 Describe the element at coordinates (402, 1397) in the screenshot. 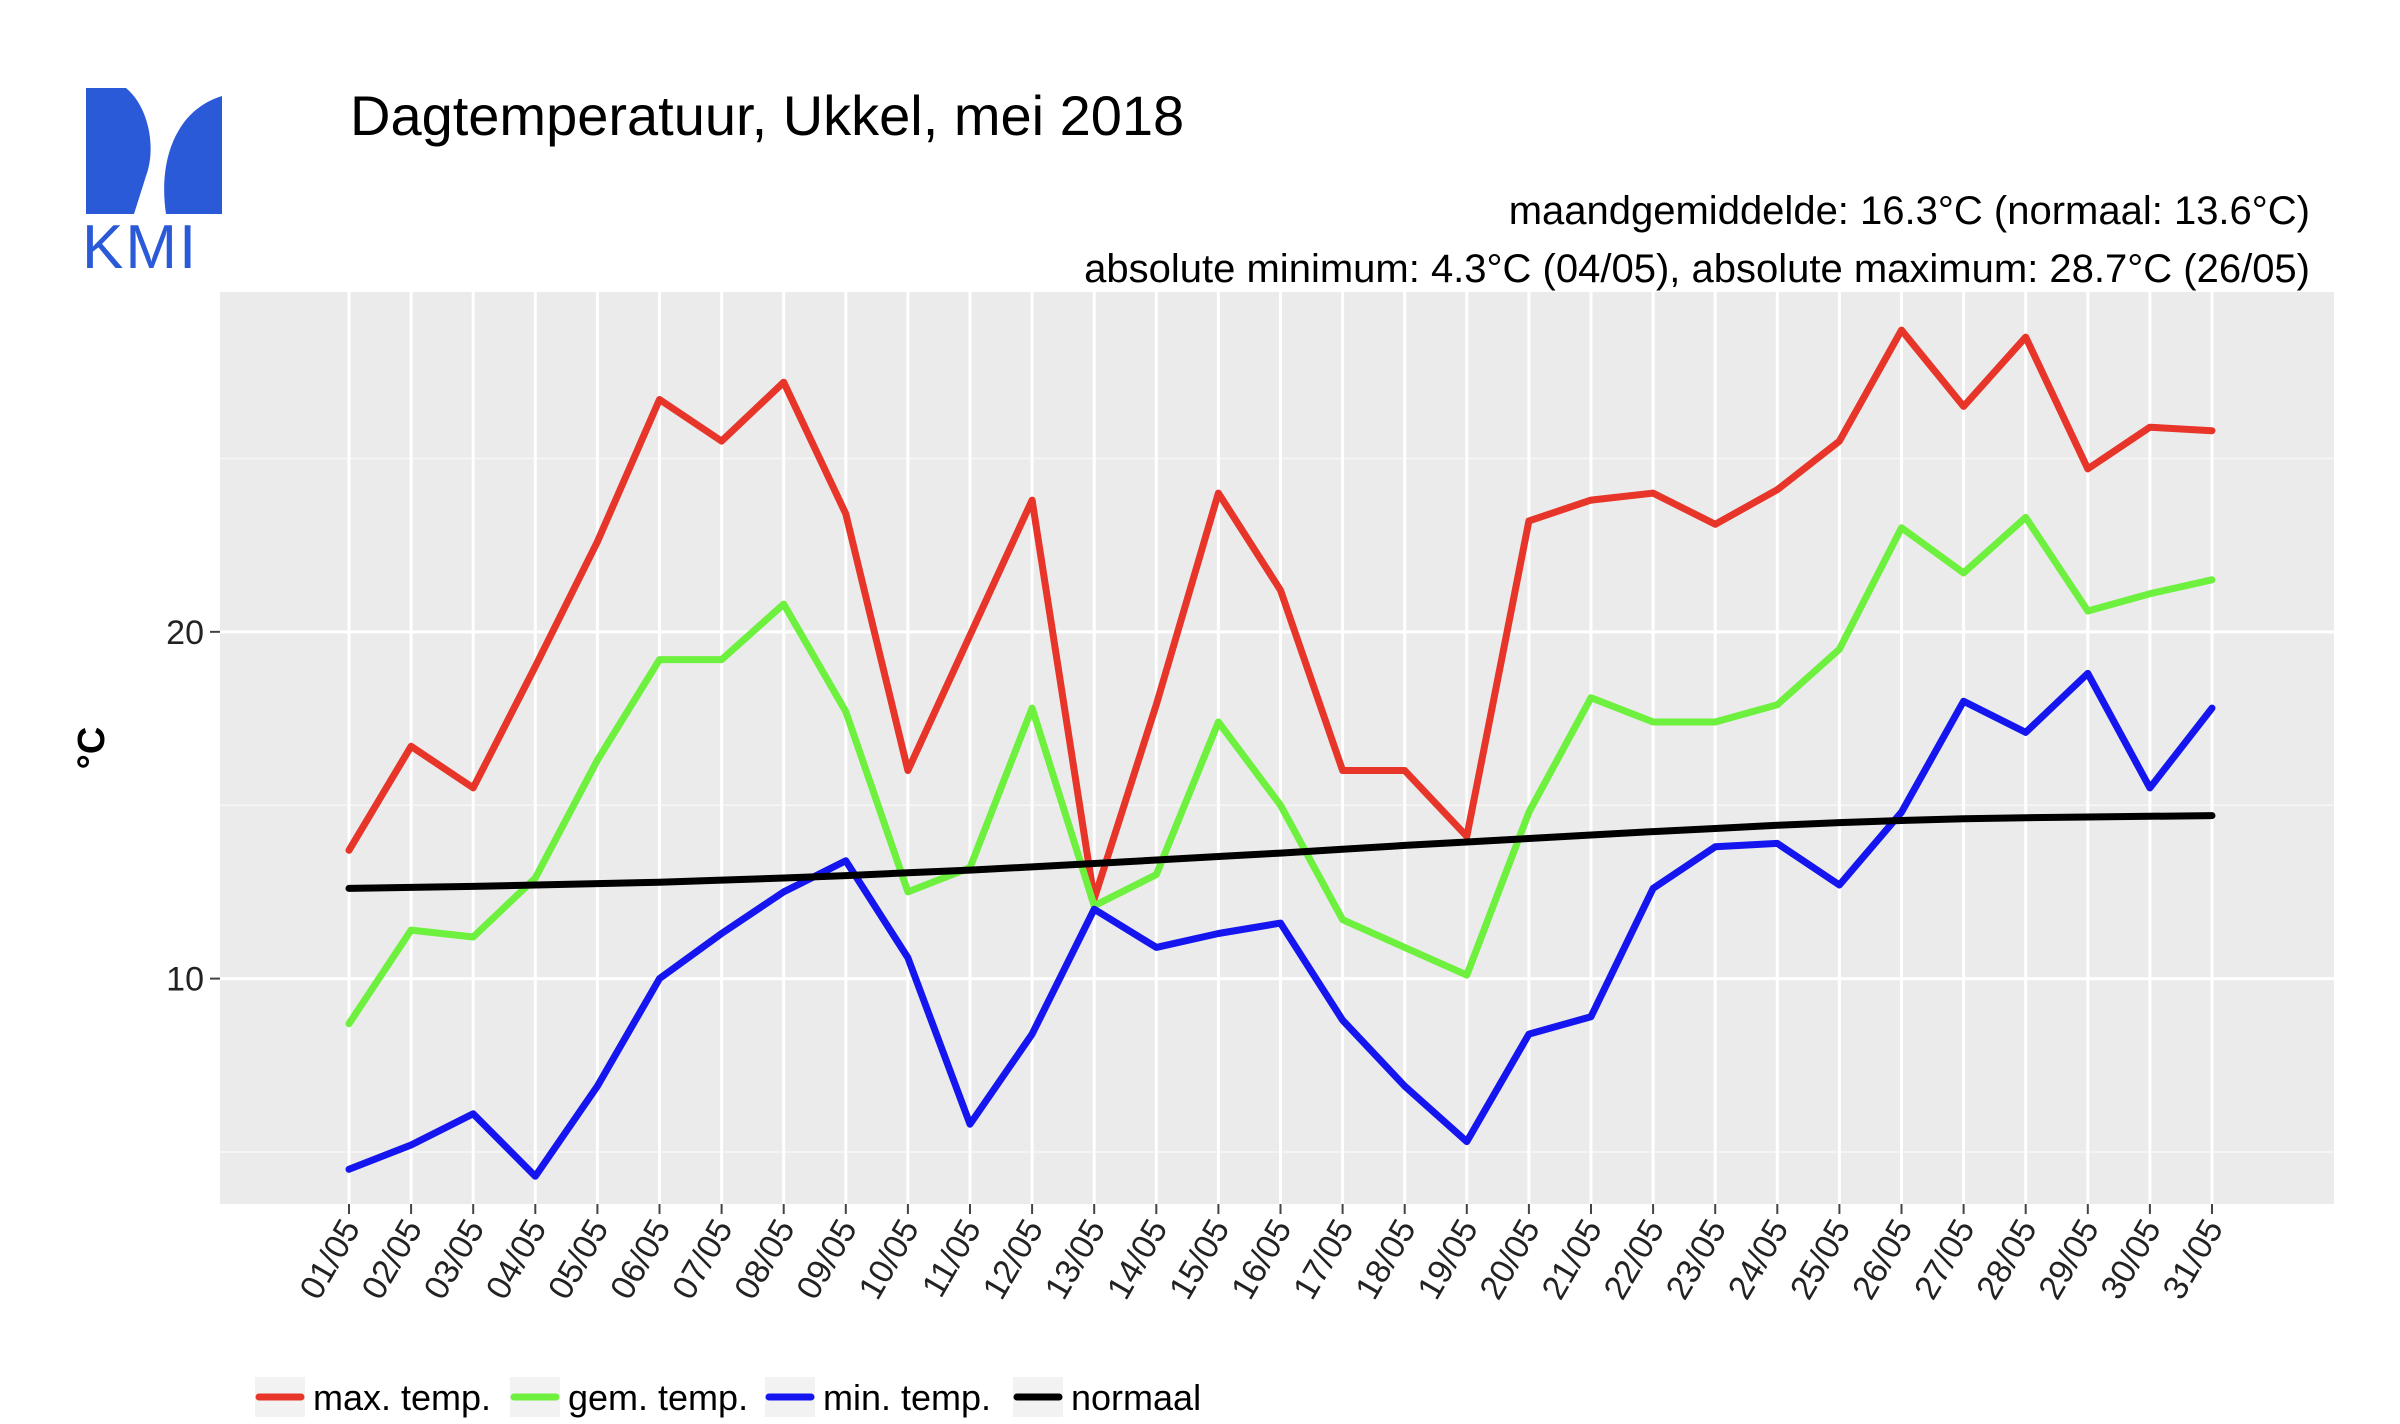

I see `legend-label-1: max. temp.` at that location.